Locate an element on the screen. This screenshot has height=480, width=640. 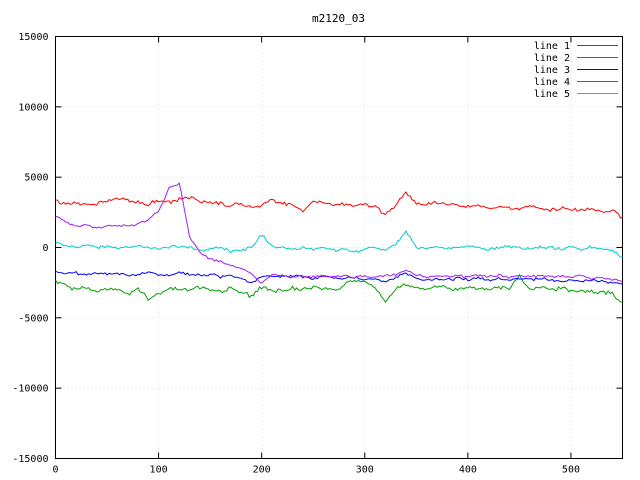
chart-title: m2120_03 is located at coordinates (338, 18).